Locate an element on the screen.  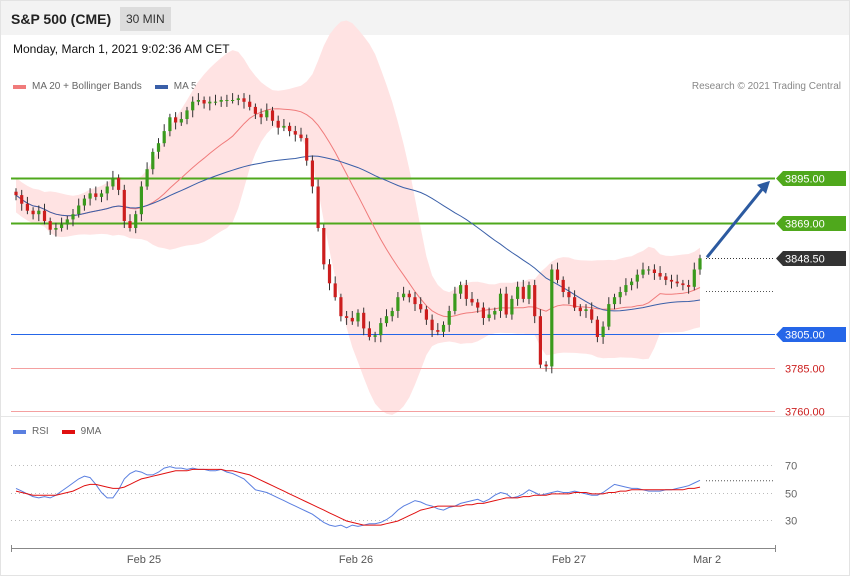
level-label-3848.50: 3848.50 is located at coordinates (805, 260).